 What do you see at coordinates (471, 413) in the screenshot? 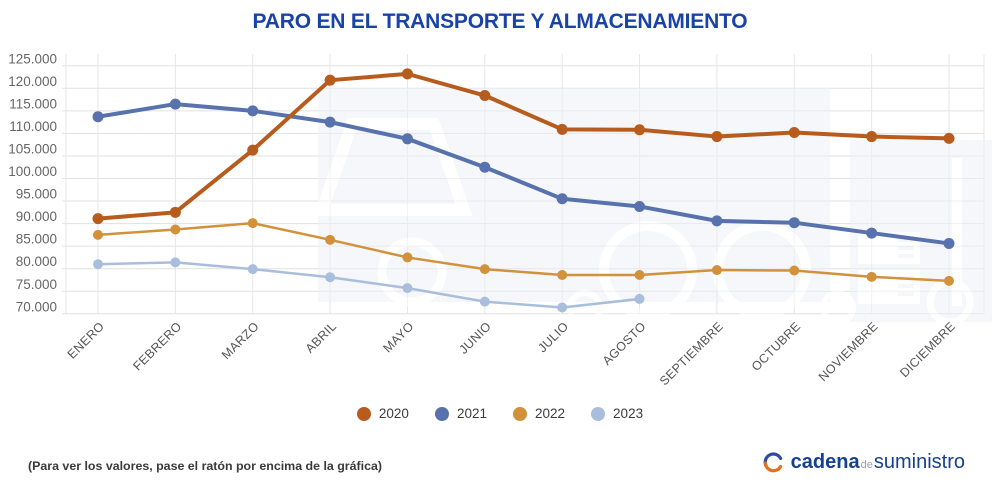
I see `legend-label-2021: 2021` at bounding box center [471, 413].